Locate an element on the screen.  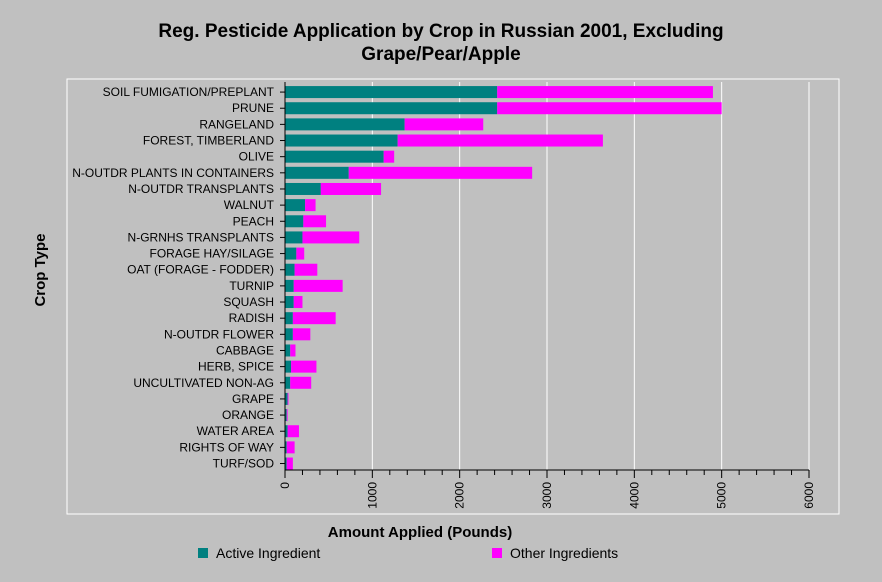
category-label: FORAGE HAY/SILAGE is located at coordinates (212, 254).